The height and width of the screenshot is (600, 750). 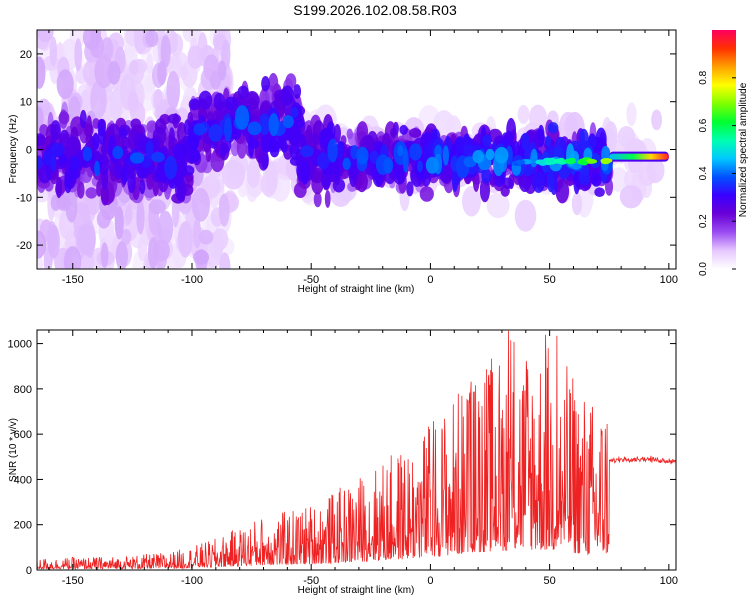 I want to click on colorbar-tick-label: 0.6, so click(x=703, y=125).